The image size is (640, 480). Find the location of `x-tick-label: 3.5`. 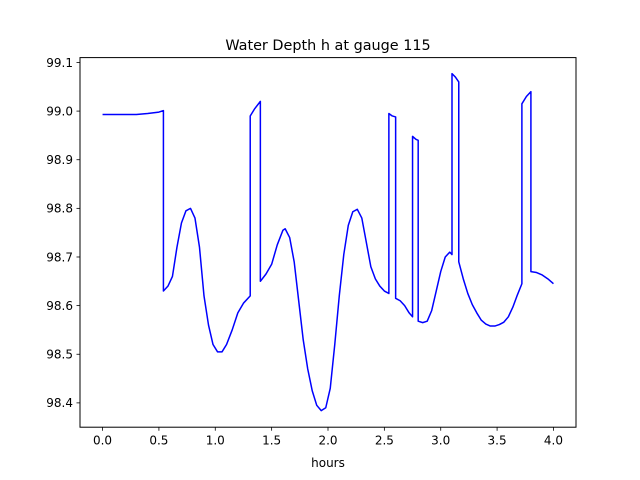

x-tick-label: 3.5 is located at coordinates (497, 441).